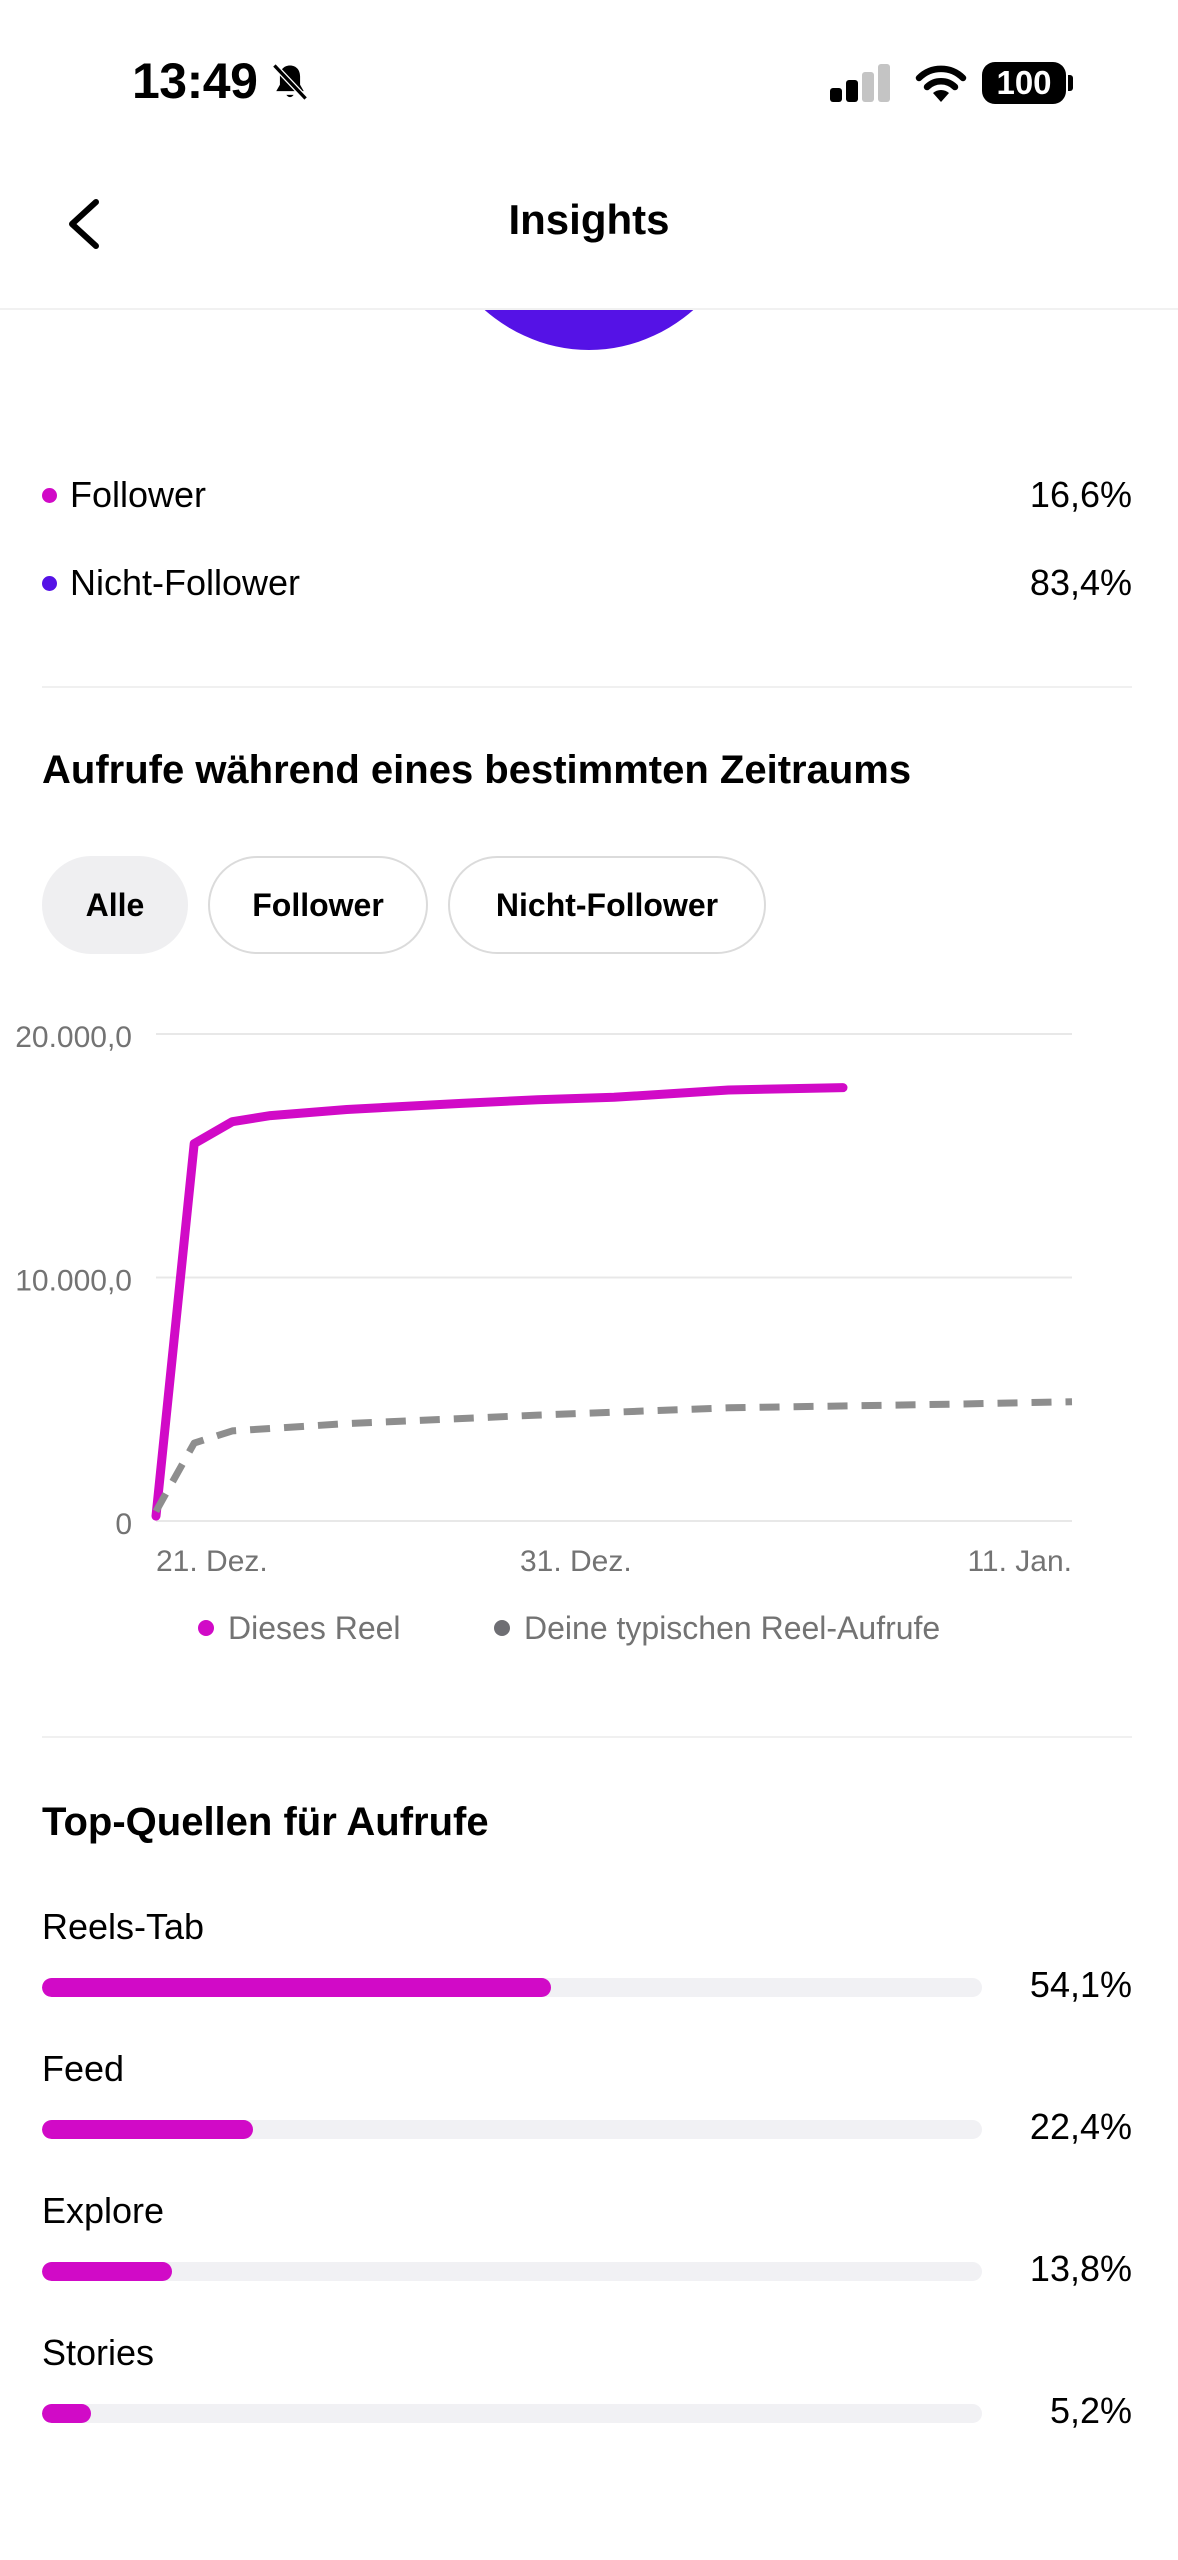 The width and height of the screenshot is (1178, 2560). I want to click on non-follower-label: Nicht-Follower, so click(185, 582).